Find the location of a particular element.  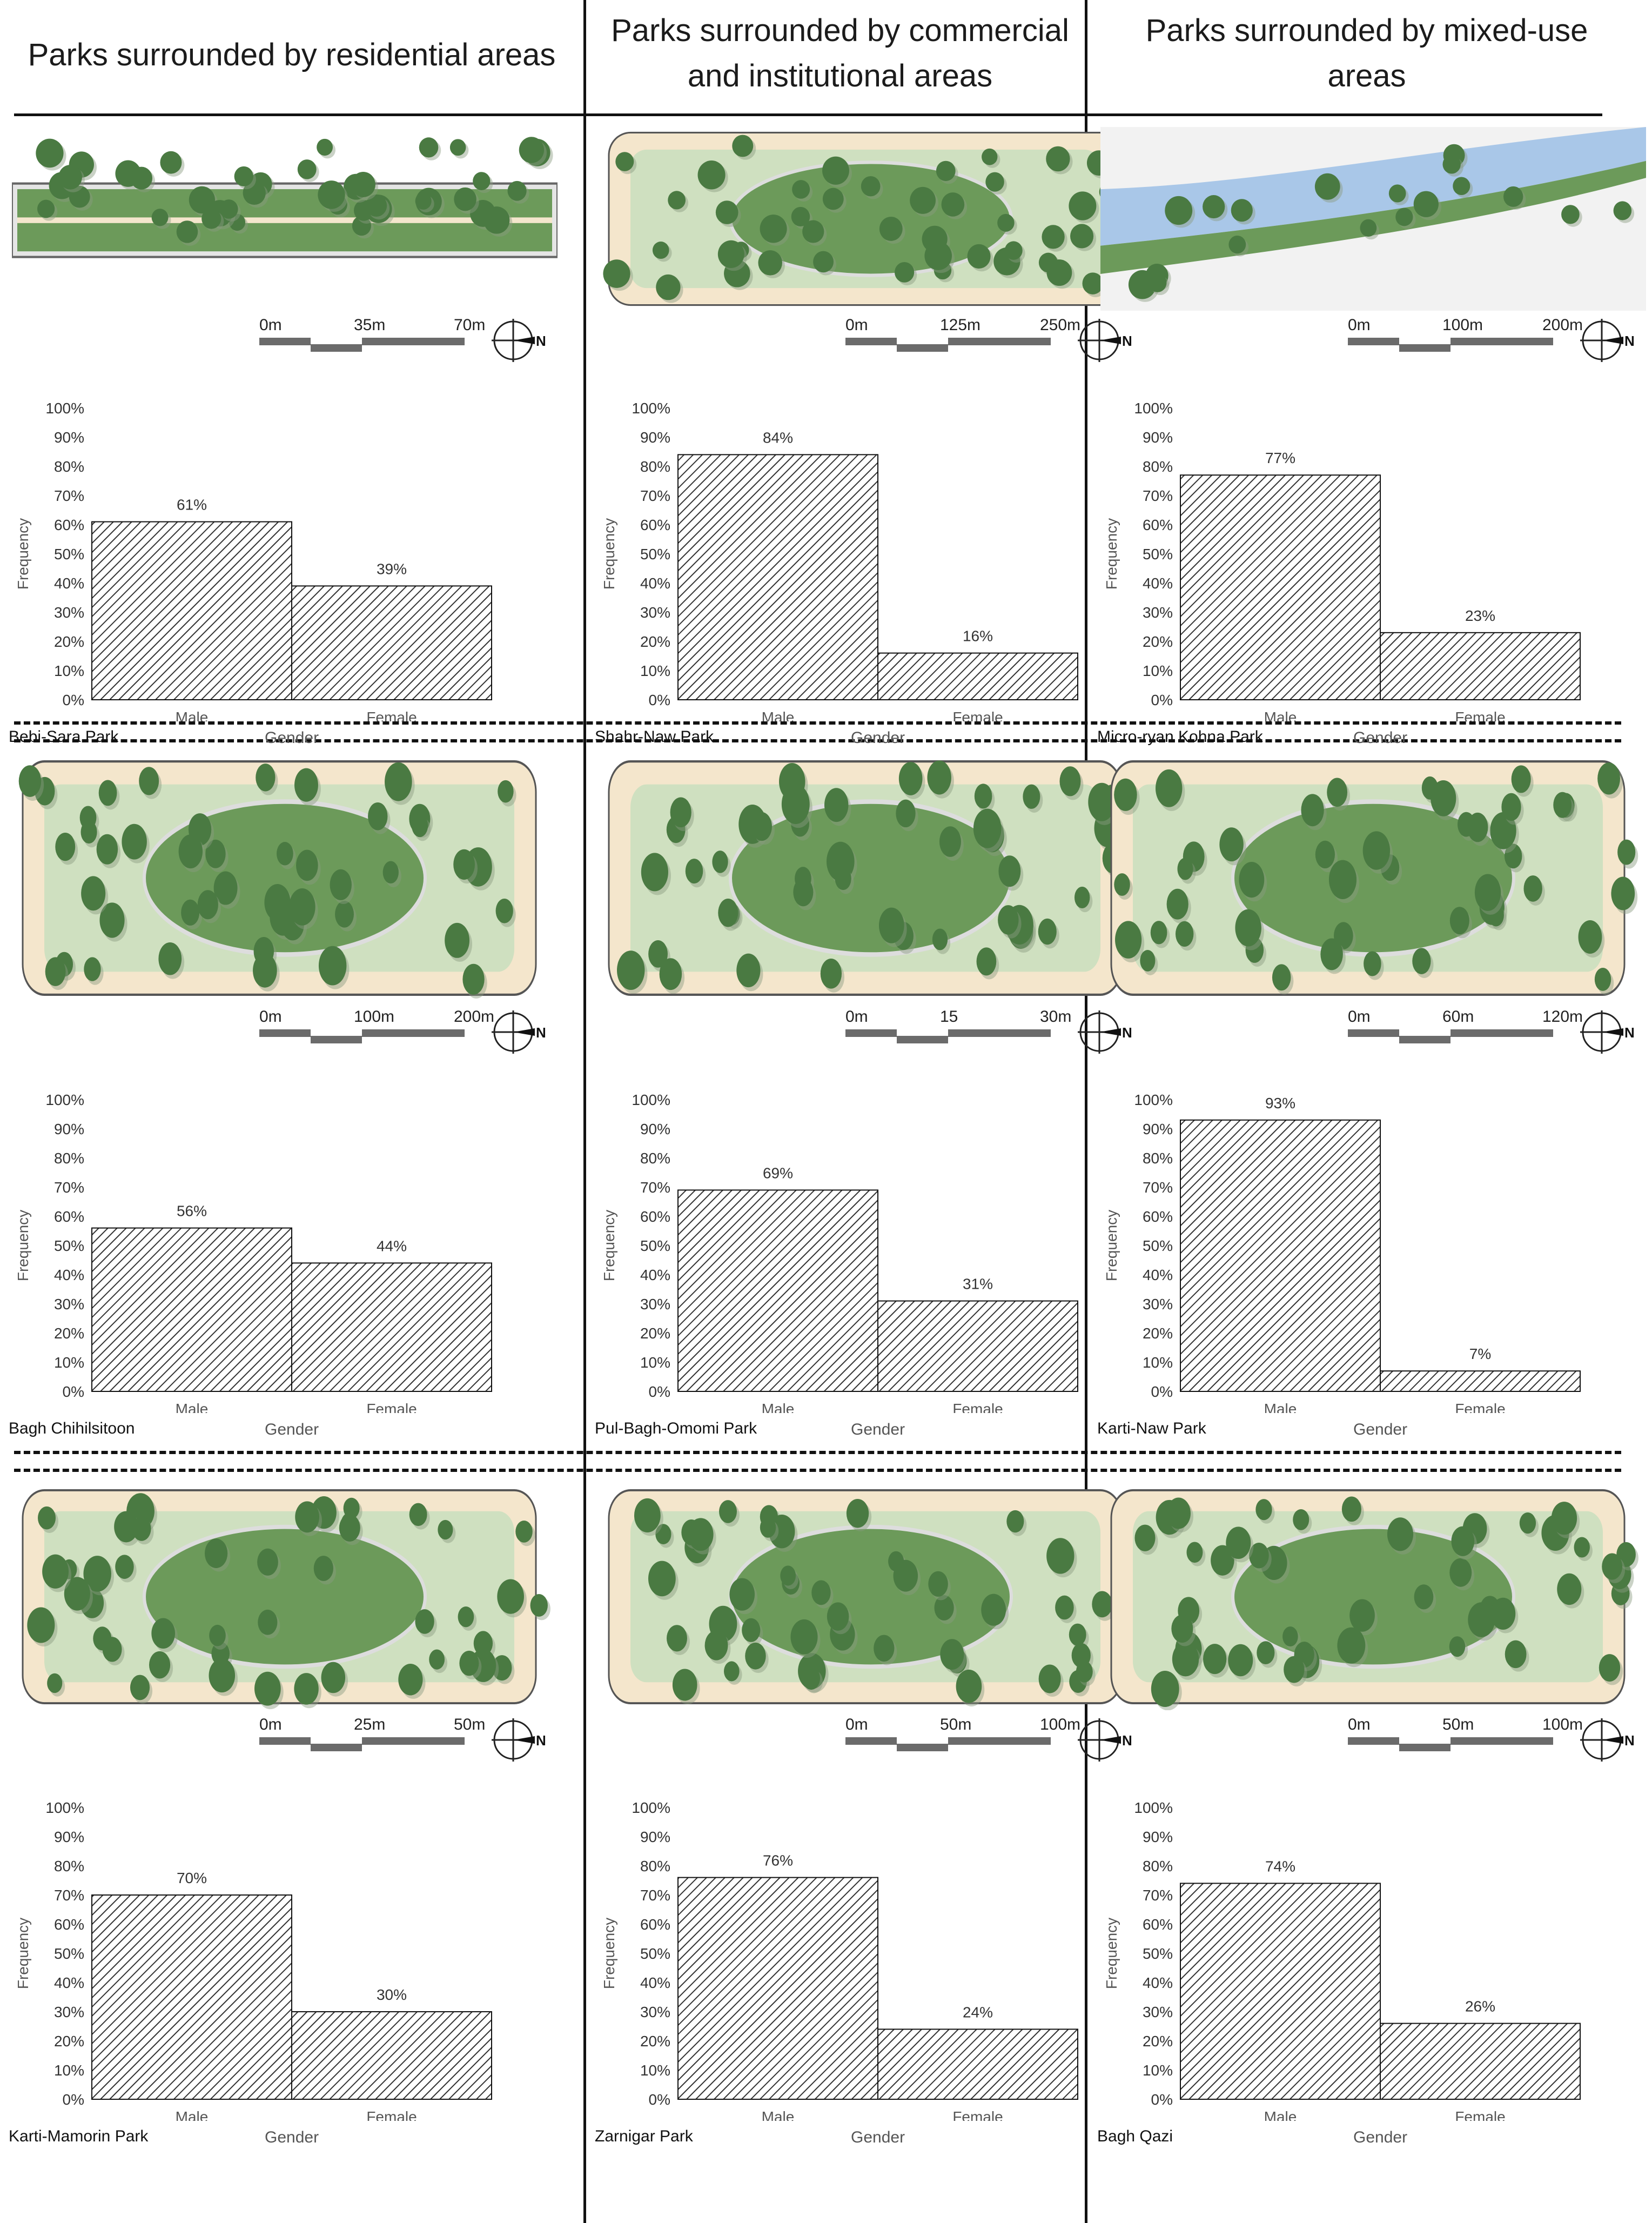

y-tick-label: 90% is located at coordinates (69, 437).